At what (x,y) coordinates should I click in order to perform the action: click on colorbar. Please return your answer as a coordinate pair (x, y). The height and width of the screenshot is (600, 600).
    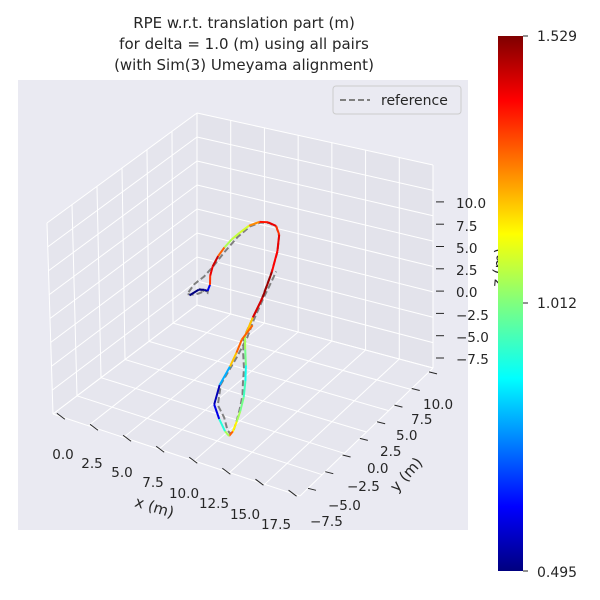
    Looking at the image, I should click on (510, 303).